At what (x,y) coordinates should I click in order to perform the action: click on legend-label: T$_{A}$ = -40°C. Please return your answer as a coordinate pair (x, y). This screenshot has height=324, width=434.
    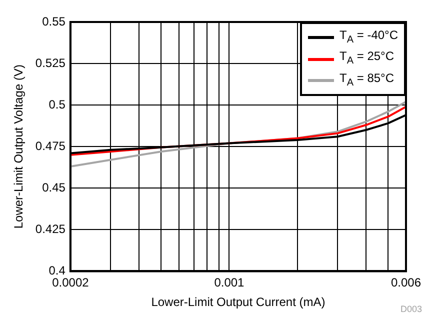
    Looking at the image, I should click on (369, 37).